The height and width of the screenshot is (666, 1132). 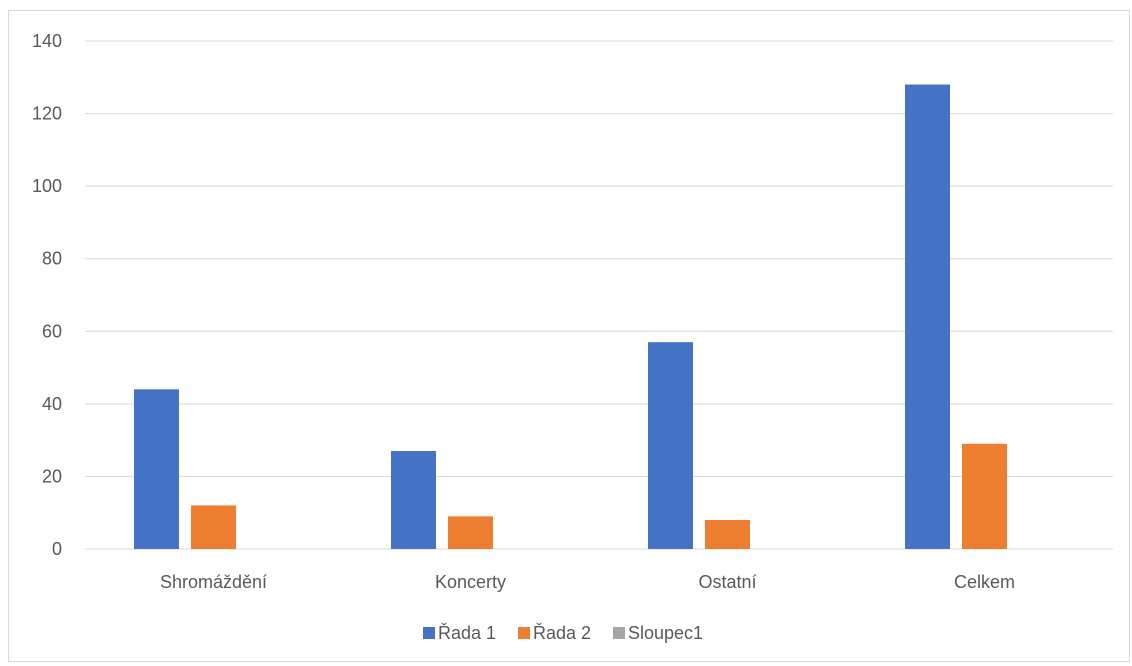 What do you see at coordinates (47, 41) in the screenshot?
I see `y-tick-label: 140` at bounding box center [47, 41].